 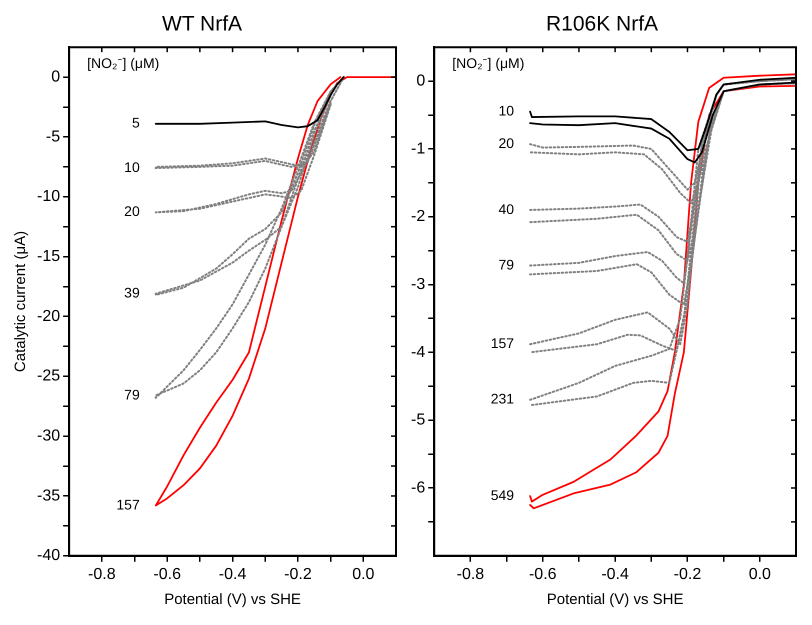 I want to click on y-tick-label: -10, so click(x=48, y=197).